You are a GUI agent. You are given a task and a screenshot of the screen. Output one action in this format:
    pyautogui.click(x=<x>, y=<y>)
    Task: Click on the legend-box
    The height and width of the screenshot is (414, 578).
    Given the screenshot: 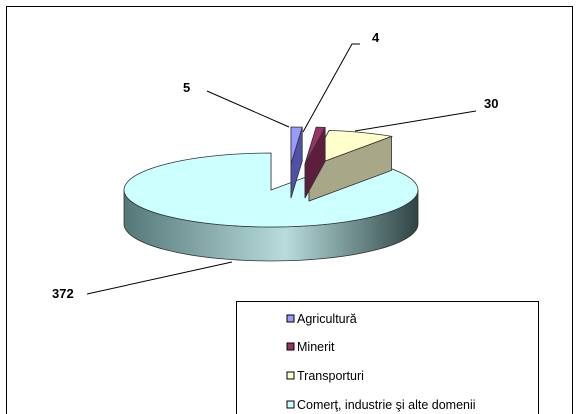 What is the action you would take?
    pyautogui.click(x=387, y=357)
    